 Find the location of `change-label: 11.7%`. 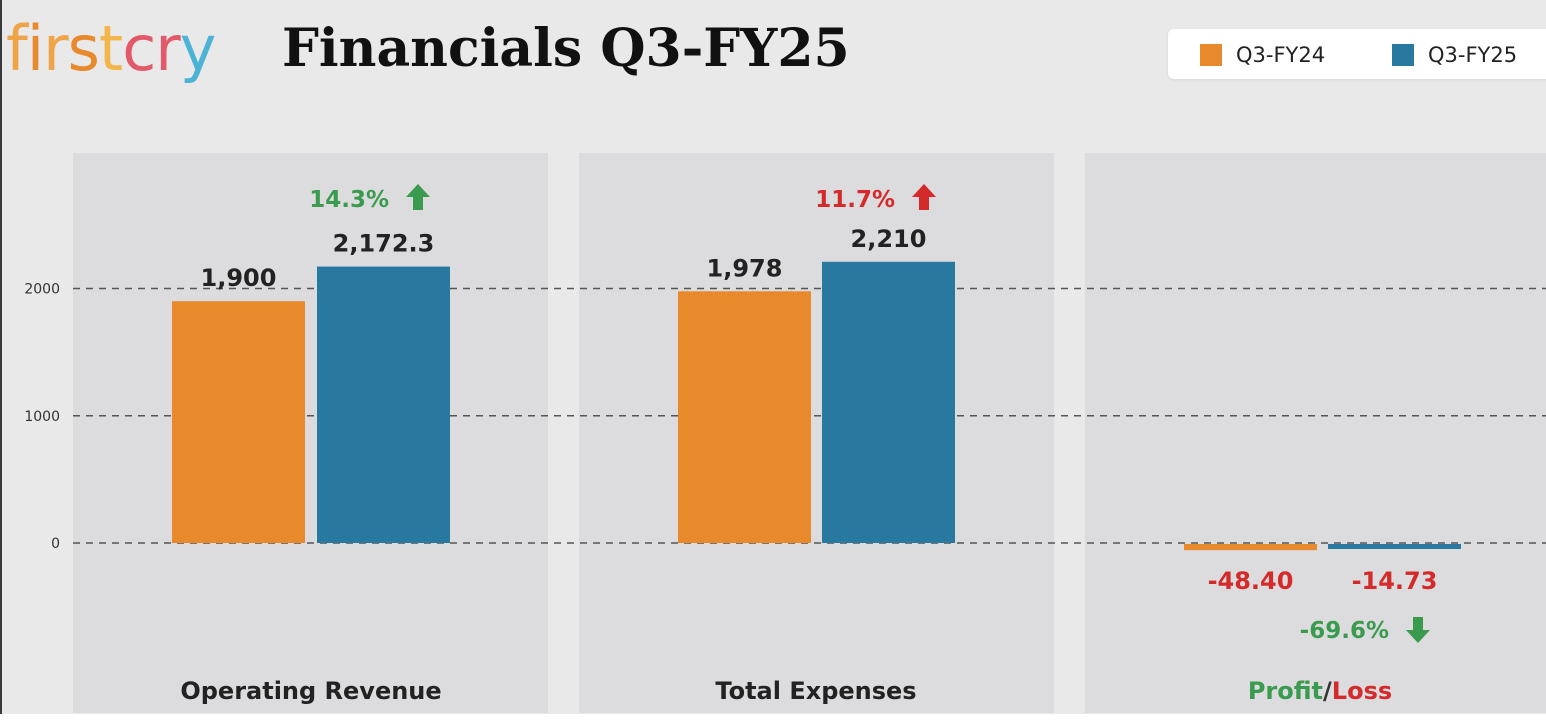

change-label: 11.7% is located at coordinates (855, 200).